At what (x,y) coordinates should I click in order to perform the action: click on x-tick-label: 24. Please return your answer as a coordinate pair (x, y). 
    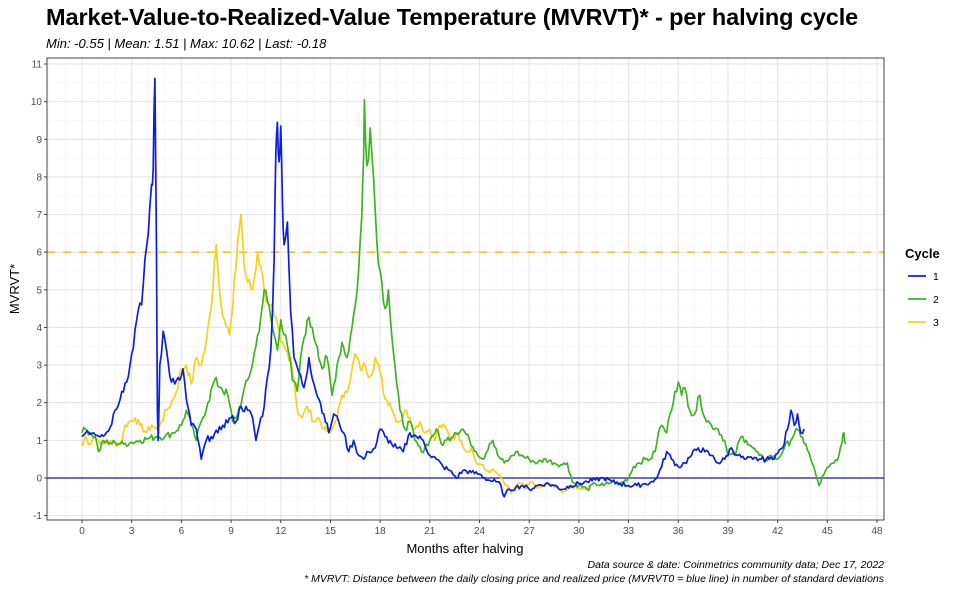
    Looking at the image, I should click on (480, 531).